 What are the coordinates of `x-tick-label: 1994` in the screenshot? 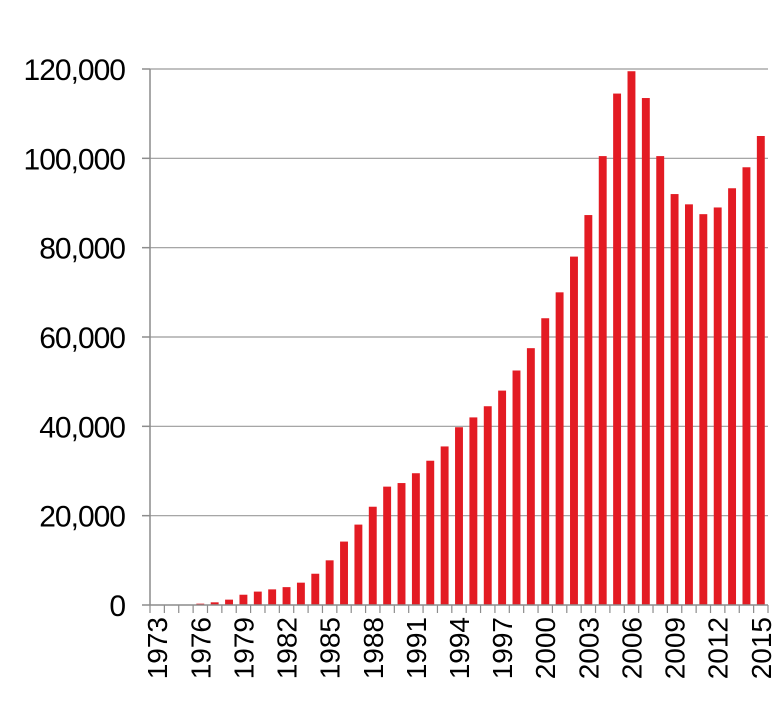 It's located at (459, 648).